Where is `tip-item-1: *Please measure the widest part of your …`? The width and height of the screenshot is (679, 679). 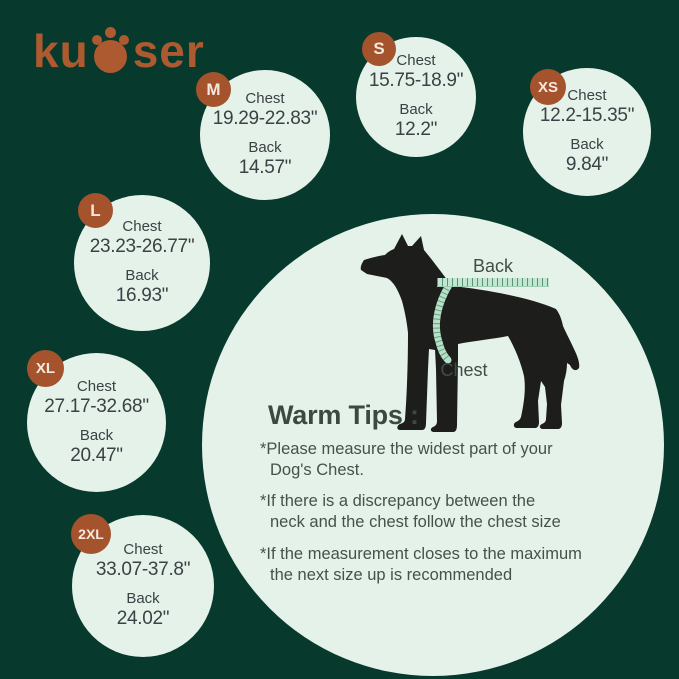 tip-item-1: *Please measure the widest part of your … is located at coordinates (406, 459).